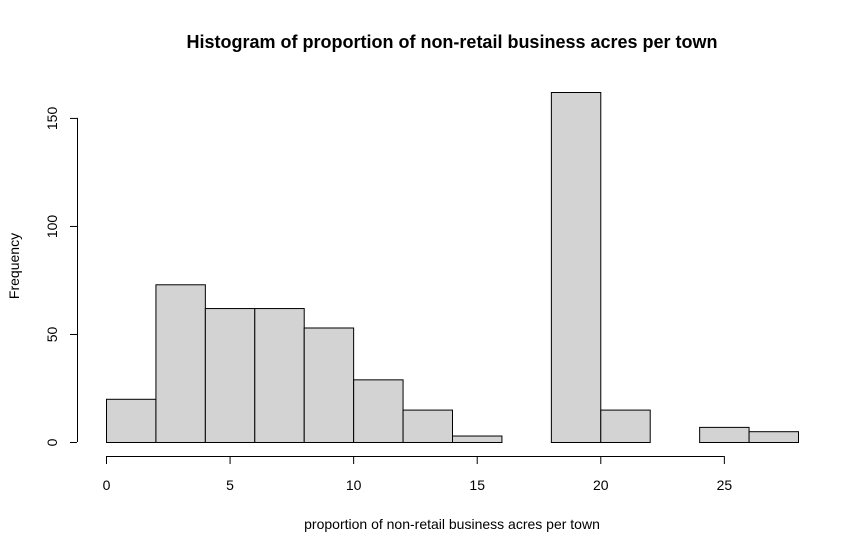 The image size is (866, 554). Describe the element at coordinates (52, 334) in the screenshot. I see `y-tick-label-50: 50` at that location.